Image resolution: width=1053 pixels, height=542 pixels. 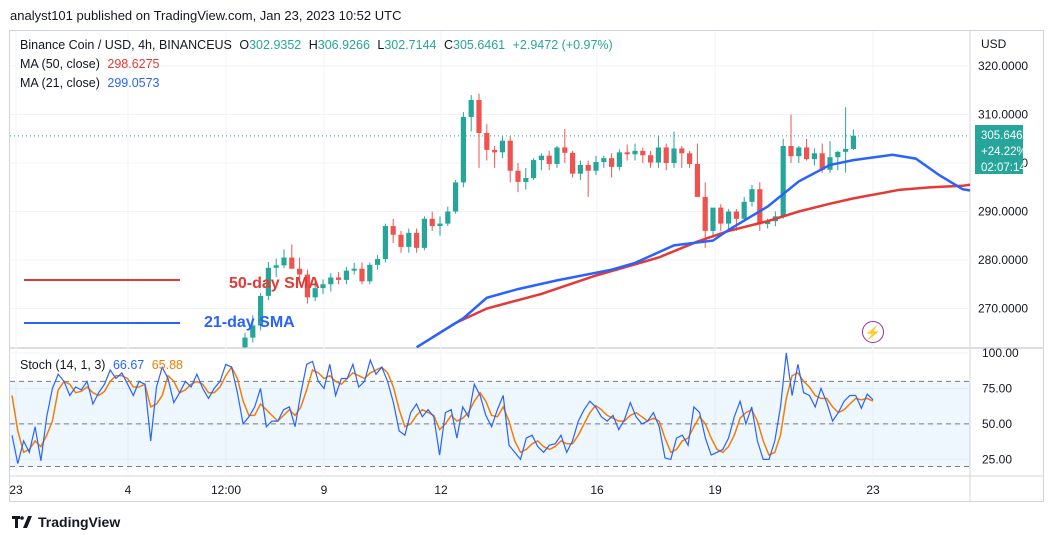 I want to click on price-tick-label: 280.0000, so click(x=1003, y=260).